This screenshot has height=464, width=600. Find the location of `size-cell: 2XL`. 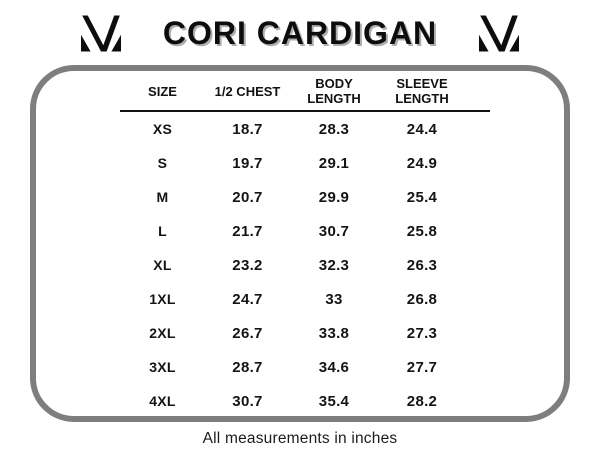

size-cell: 2XL is located at coordinates (162, 333).